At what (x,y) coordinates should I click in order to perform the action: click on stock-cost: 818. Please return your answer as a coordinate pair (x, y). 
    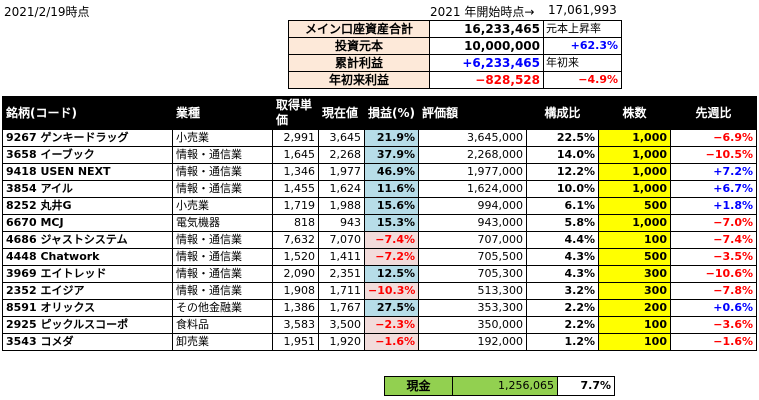
    Looking at the image, I should click on (295, 223).